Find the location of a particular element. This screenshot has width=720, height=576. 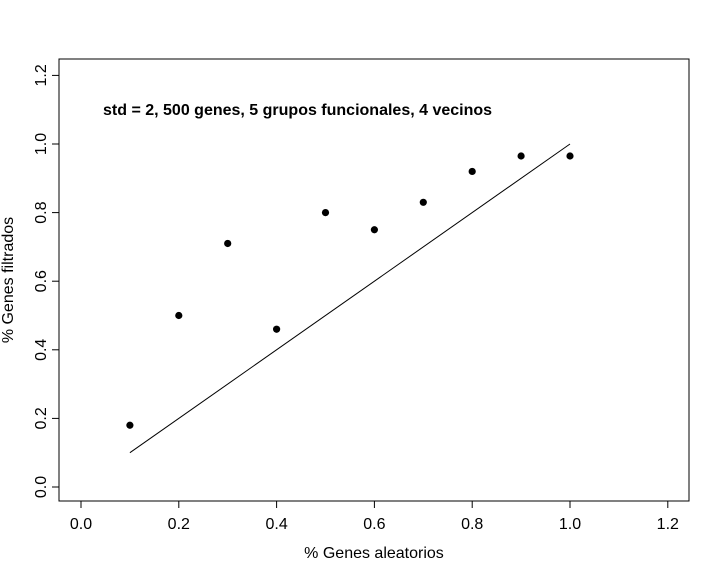

x-tick-label: 1.0 is located at coordinates (570, 524).